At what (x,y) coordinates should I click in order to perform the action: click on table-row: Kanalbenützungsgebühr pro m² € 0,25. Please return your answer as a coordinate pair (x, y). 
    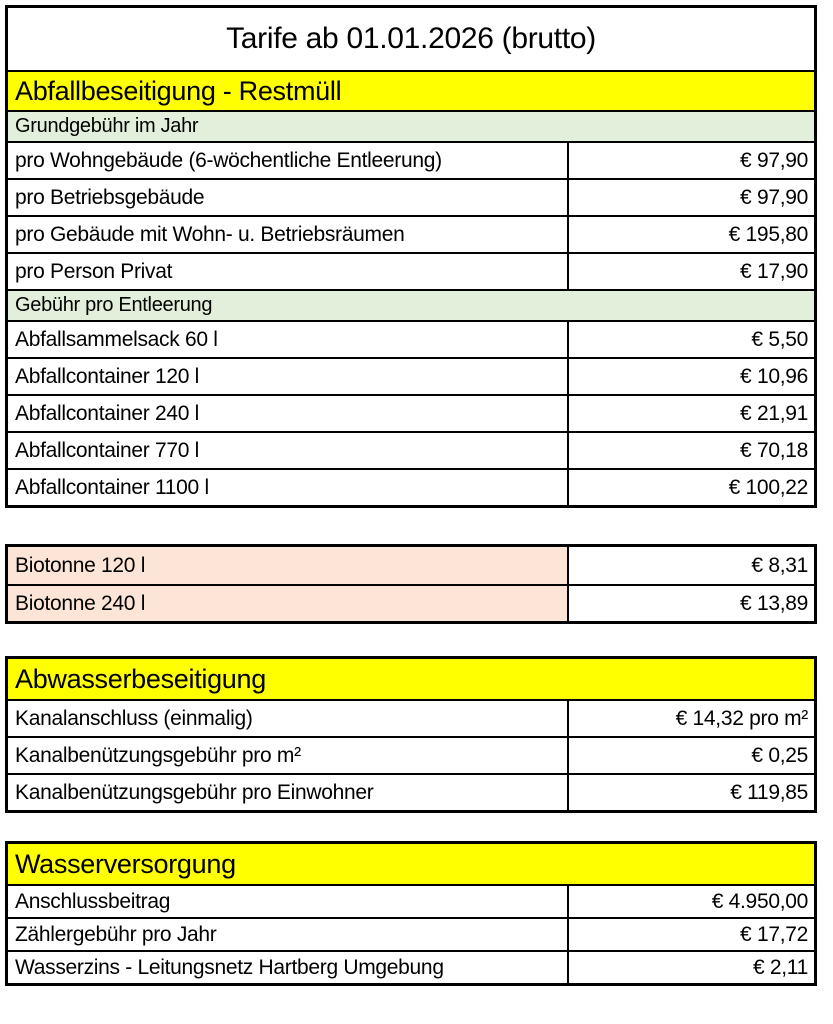
    Looking at the image, I should click on (411, 754).